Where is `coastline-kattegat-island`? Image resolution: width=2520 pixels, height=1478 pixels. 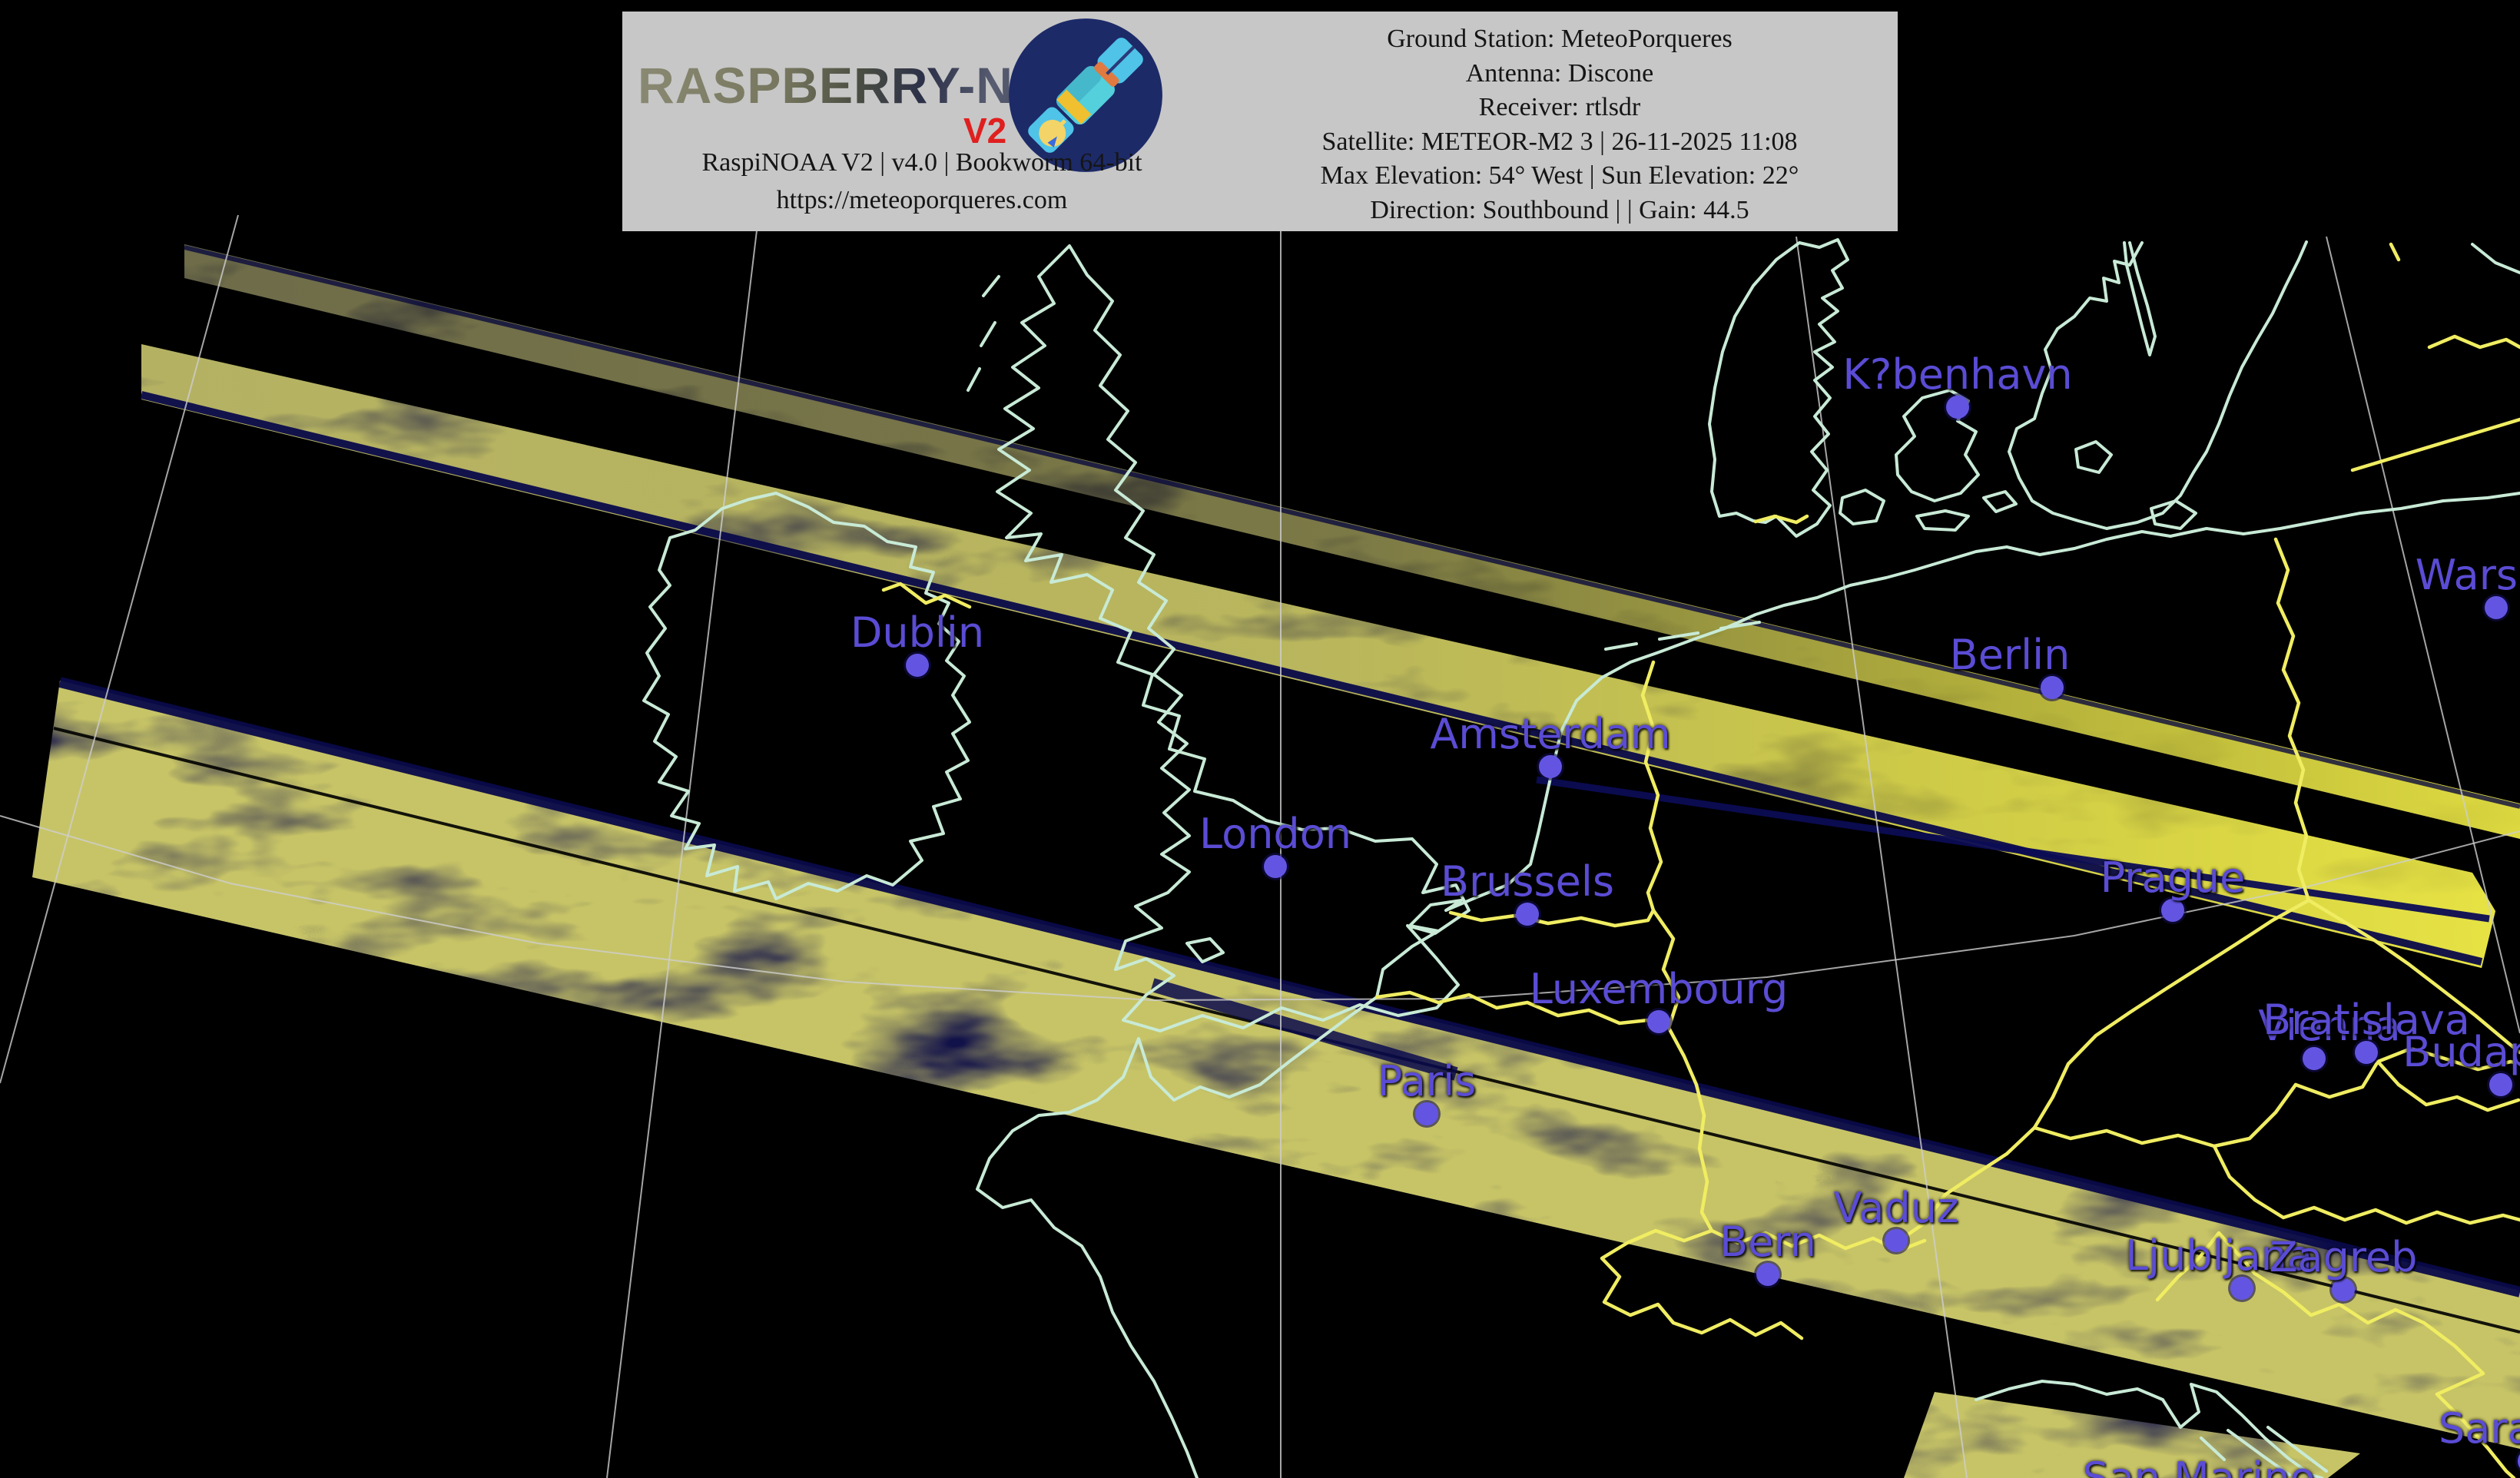
coastline-kattegat-island is located at coordinates (2093, 457).